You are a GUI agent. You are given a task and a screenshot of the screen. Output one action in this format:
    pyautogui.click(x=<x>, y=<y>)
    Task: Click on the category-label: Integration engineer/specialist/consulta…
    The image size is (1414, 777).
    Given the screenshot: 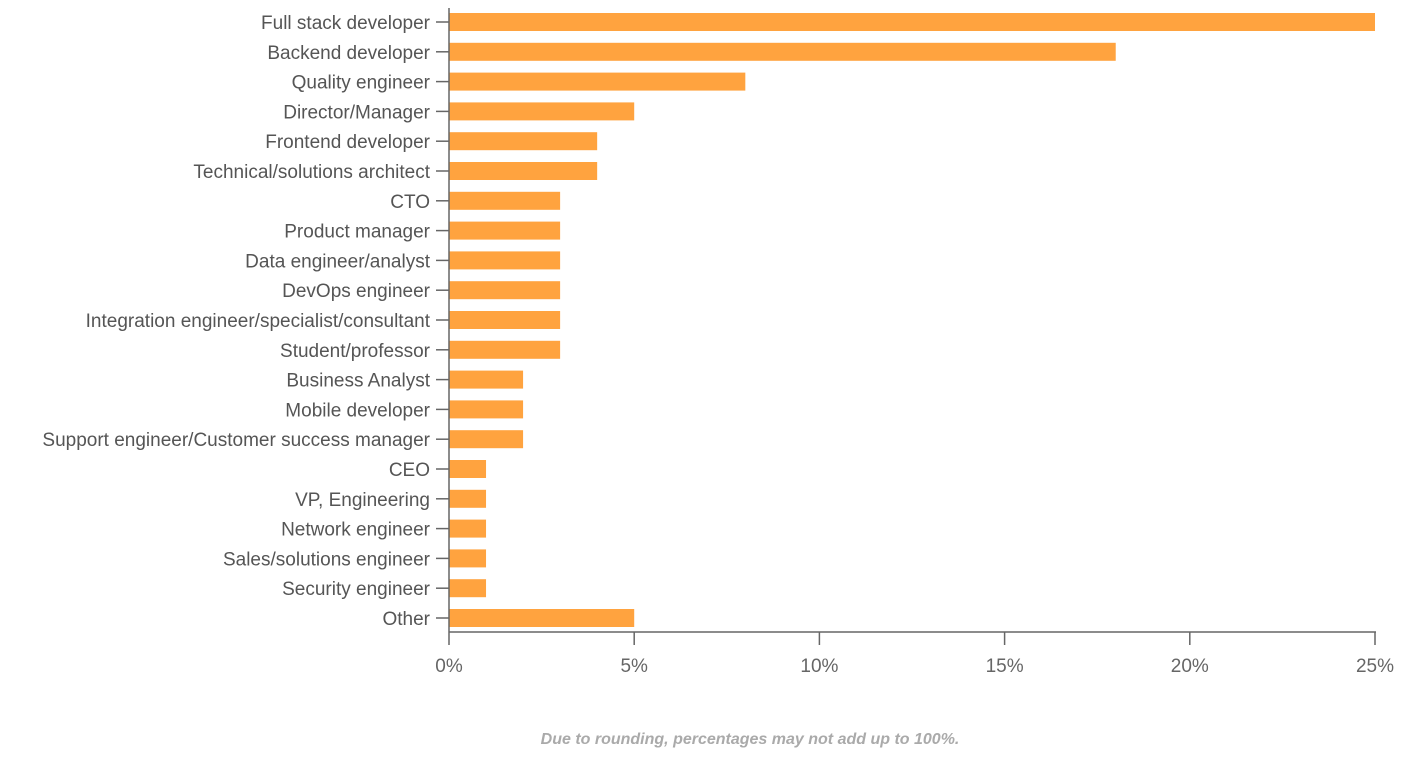 What is the action you would take?
    pyautogui.click(x=258, y=321)
    